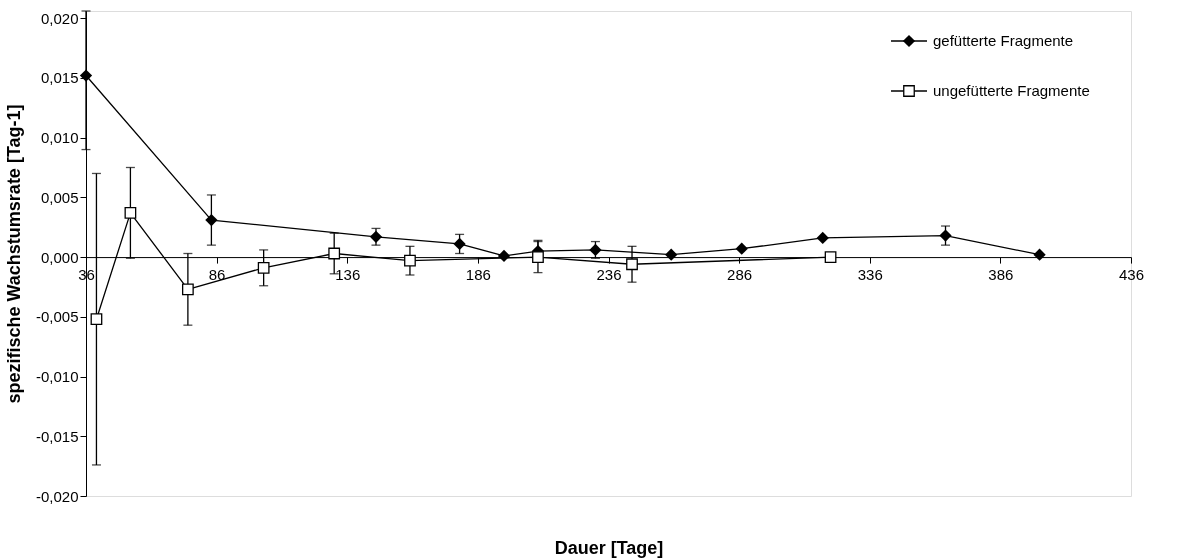 The width and height of the screenshot is (1195, 558). I want to click on x-tick-label: 436, so click(1131, 274).